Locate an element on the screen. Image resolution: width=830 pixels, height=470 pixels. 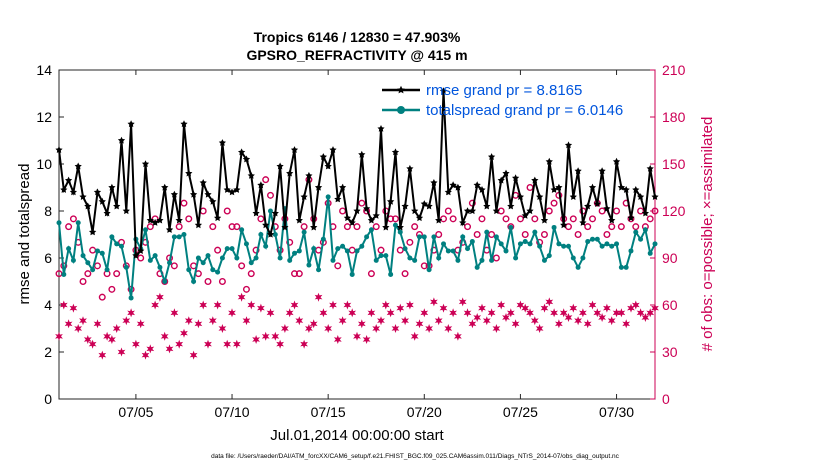
legend-spread-marker is located at coordinates (401, 110).